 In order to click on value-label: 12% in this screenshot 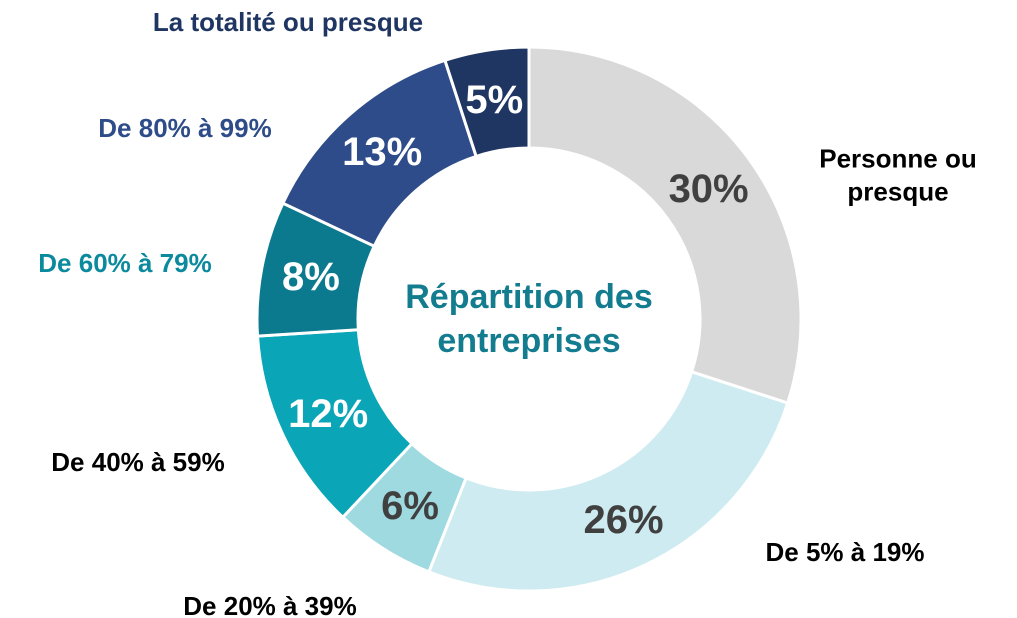, I will do `click(328, 413)`.